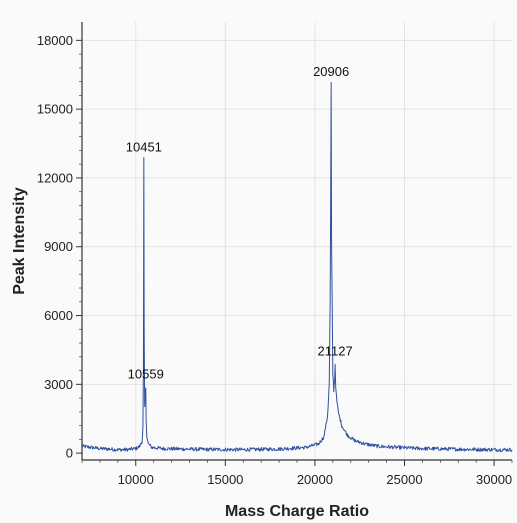  What do you see at coordinates (225, 479) in the screenshot?
I see `x-tick-label: 15000` at bounding box center [225, 479].